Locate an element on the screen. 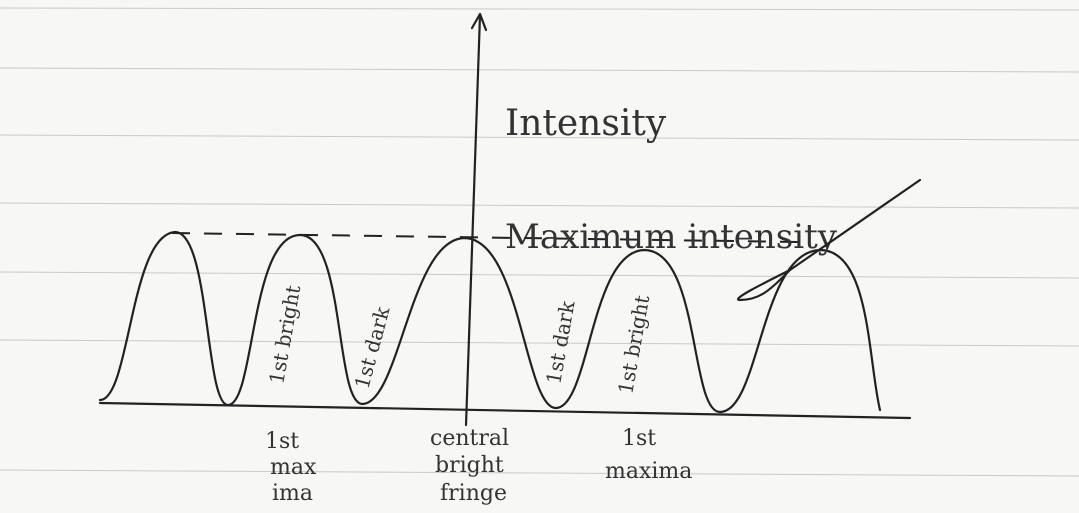  label-line: fringe is located at coordinates (473, 493).